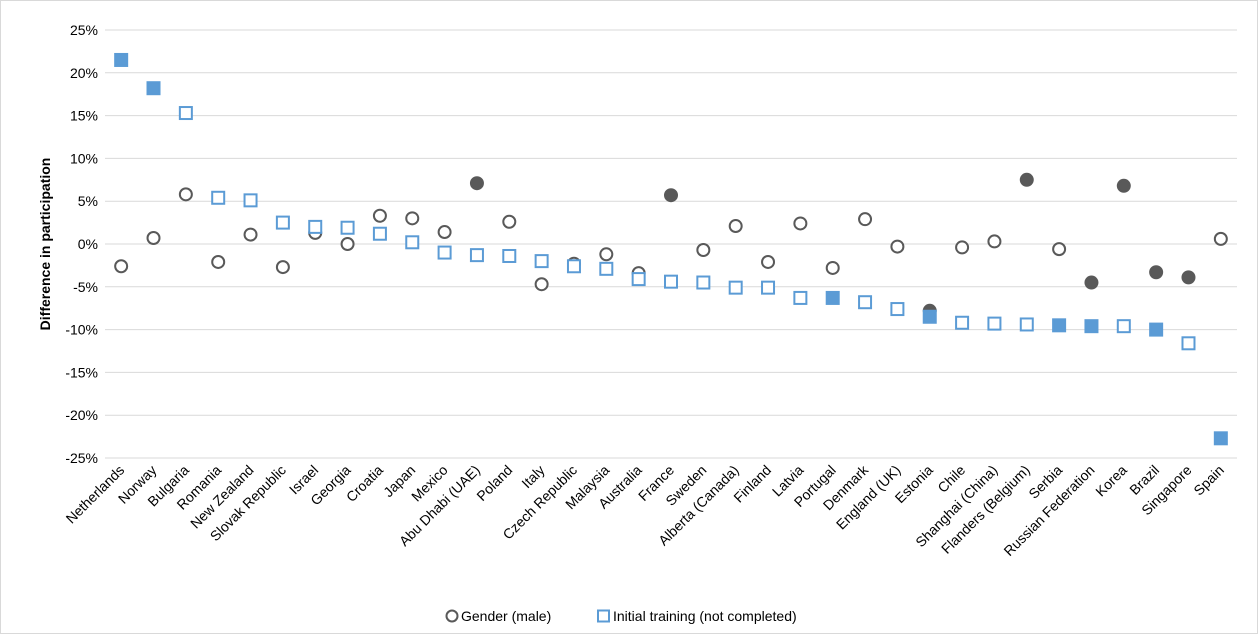 The image size is (1260, 640). What do you see at coordinates (452, 616) in the screenshot?
I see `legend-marker-circle` at bounding box center [452, 616].